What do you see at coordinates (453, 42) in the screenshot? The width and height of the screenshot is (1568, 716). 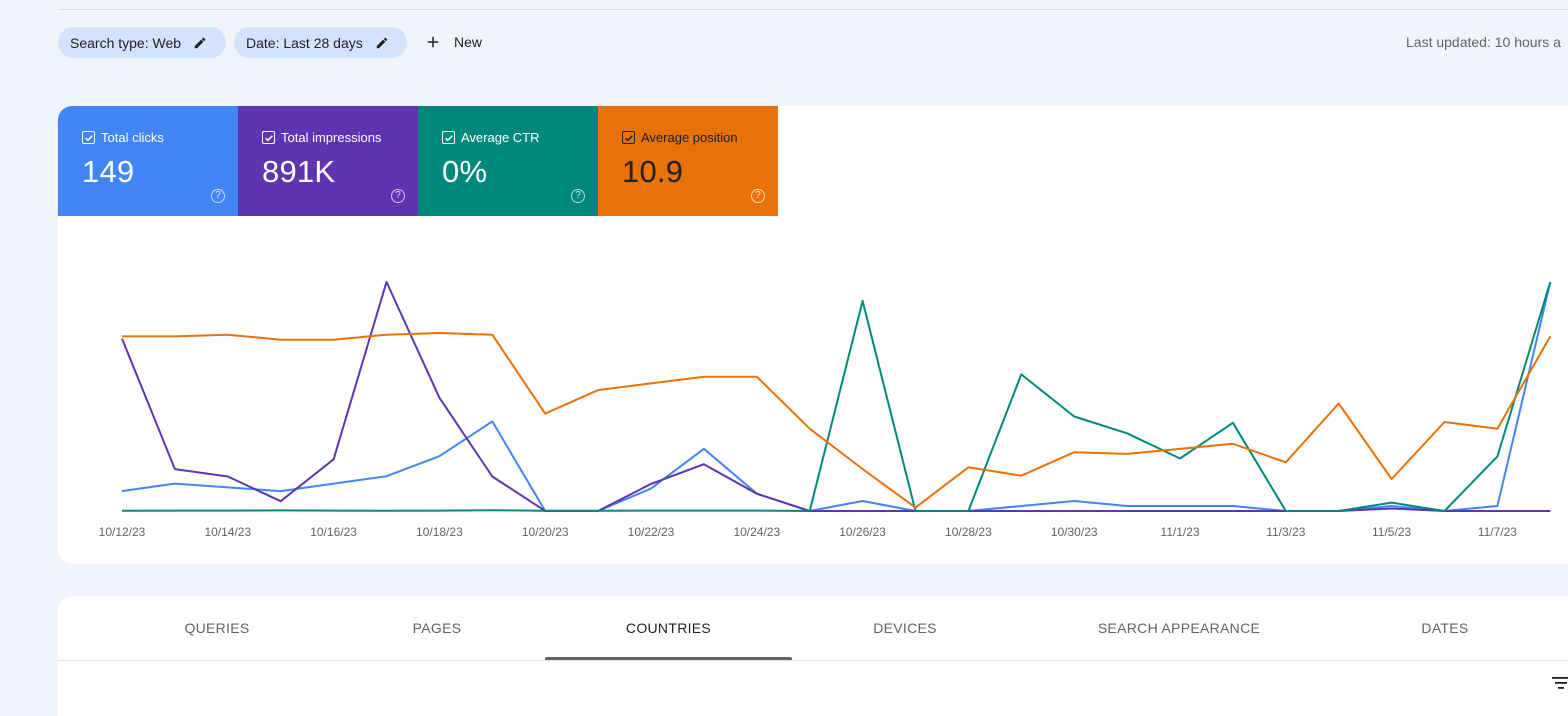 I see `new-filter-button: New` at bounding box center [453, 42].